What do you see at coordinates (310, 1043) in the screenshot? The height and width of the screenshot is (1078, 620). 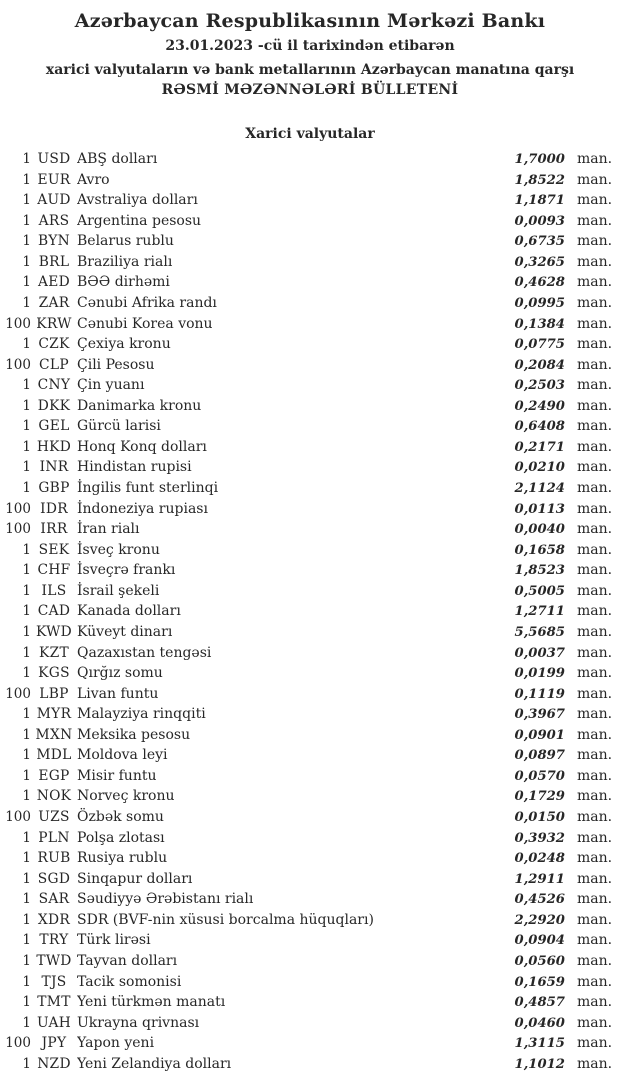 I see `table-row: 100 JPY Yapon yeni 1,3115 man.` at bounding box center [310, 1043].